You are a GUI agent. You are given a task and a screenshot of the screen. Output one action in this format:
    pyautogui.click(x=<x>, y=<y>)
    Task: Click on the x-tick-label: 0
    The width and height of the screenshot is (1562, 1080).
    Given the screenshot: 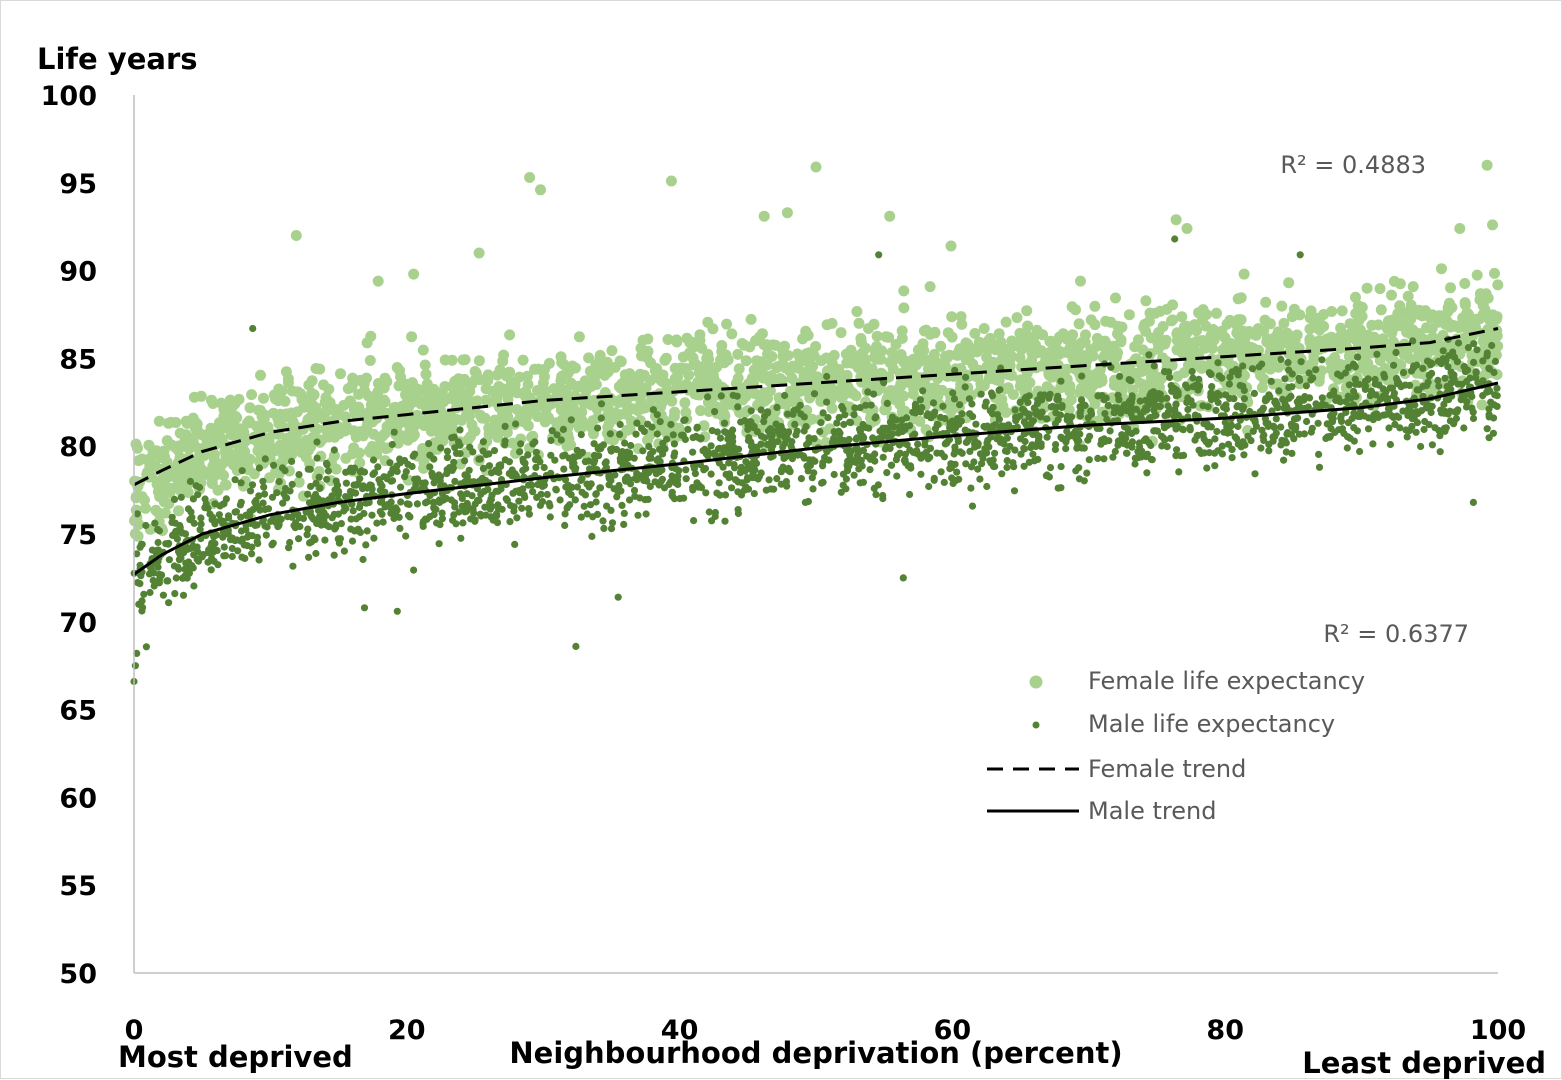 What is the action you would take?
    pyautogui.click(x=134, y=1030)
    